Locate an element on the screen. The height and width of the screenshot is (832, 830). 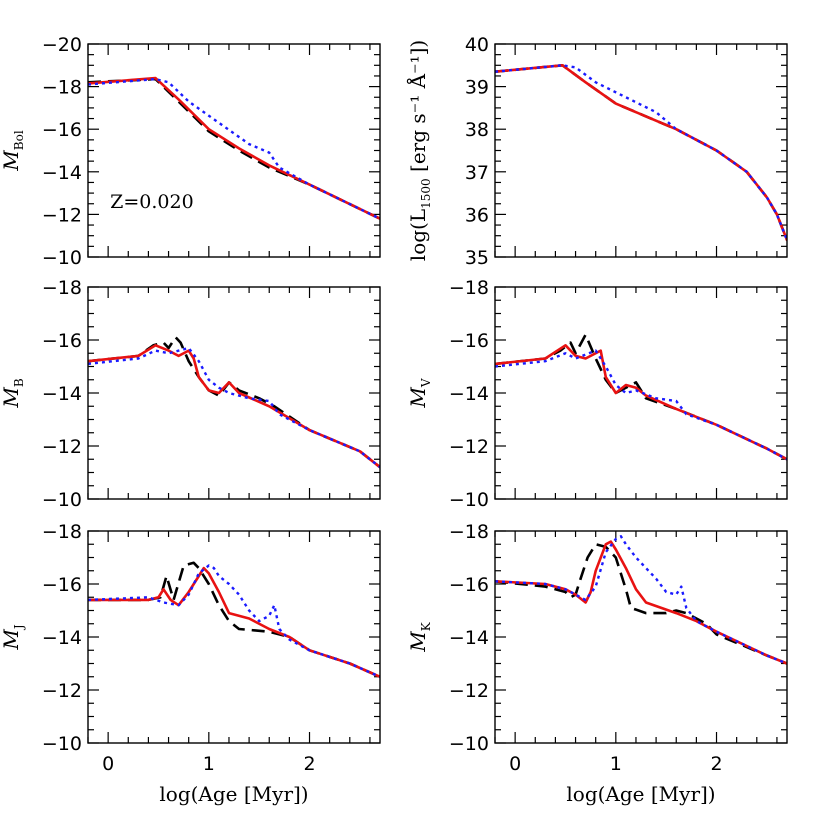
y-tick-label: 40 is located at coordinates (477, 45).